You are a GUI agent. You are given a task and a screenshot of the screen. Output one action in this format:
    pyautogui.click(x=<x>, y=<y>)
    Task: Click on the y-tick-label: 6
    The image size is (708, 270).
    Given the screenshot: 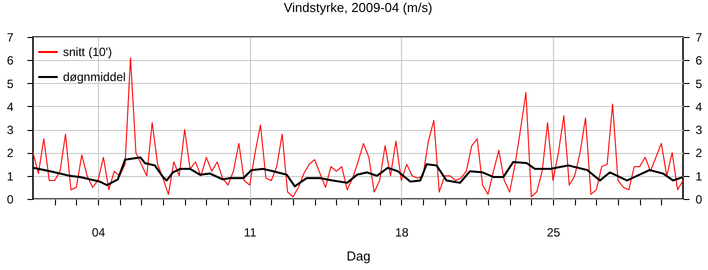 What is the action you would take?
    pyautogui.click(x=10, y=61)
    